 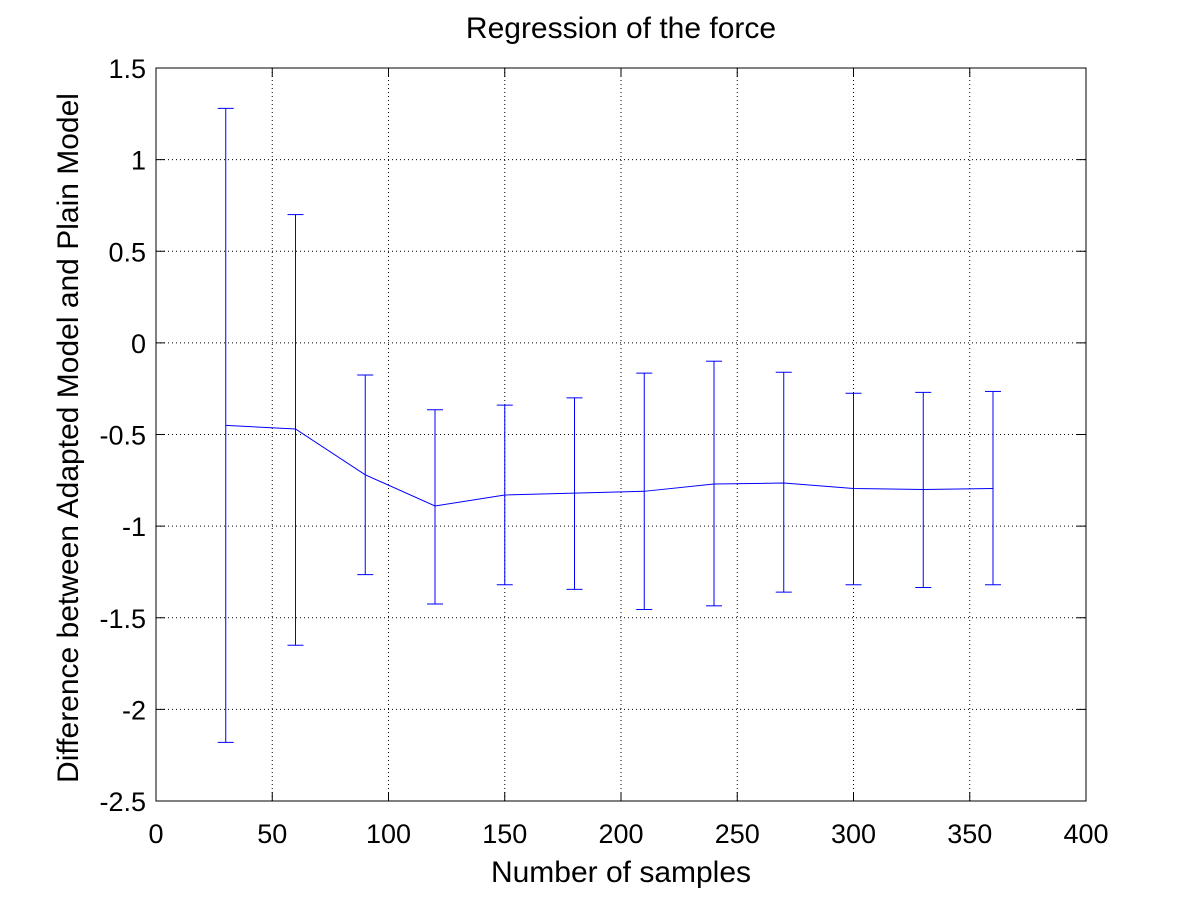 I want to click on y-tick-label: 0.5, so click(x=127, y=252).